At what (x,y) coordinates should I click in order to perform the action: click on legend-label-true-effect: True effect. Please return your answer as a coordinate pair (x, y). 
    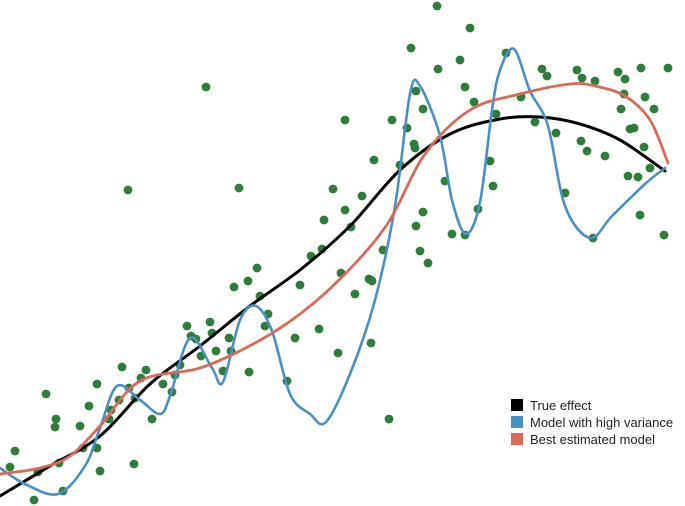
    Looking at the image, I should click on (561, 405).